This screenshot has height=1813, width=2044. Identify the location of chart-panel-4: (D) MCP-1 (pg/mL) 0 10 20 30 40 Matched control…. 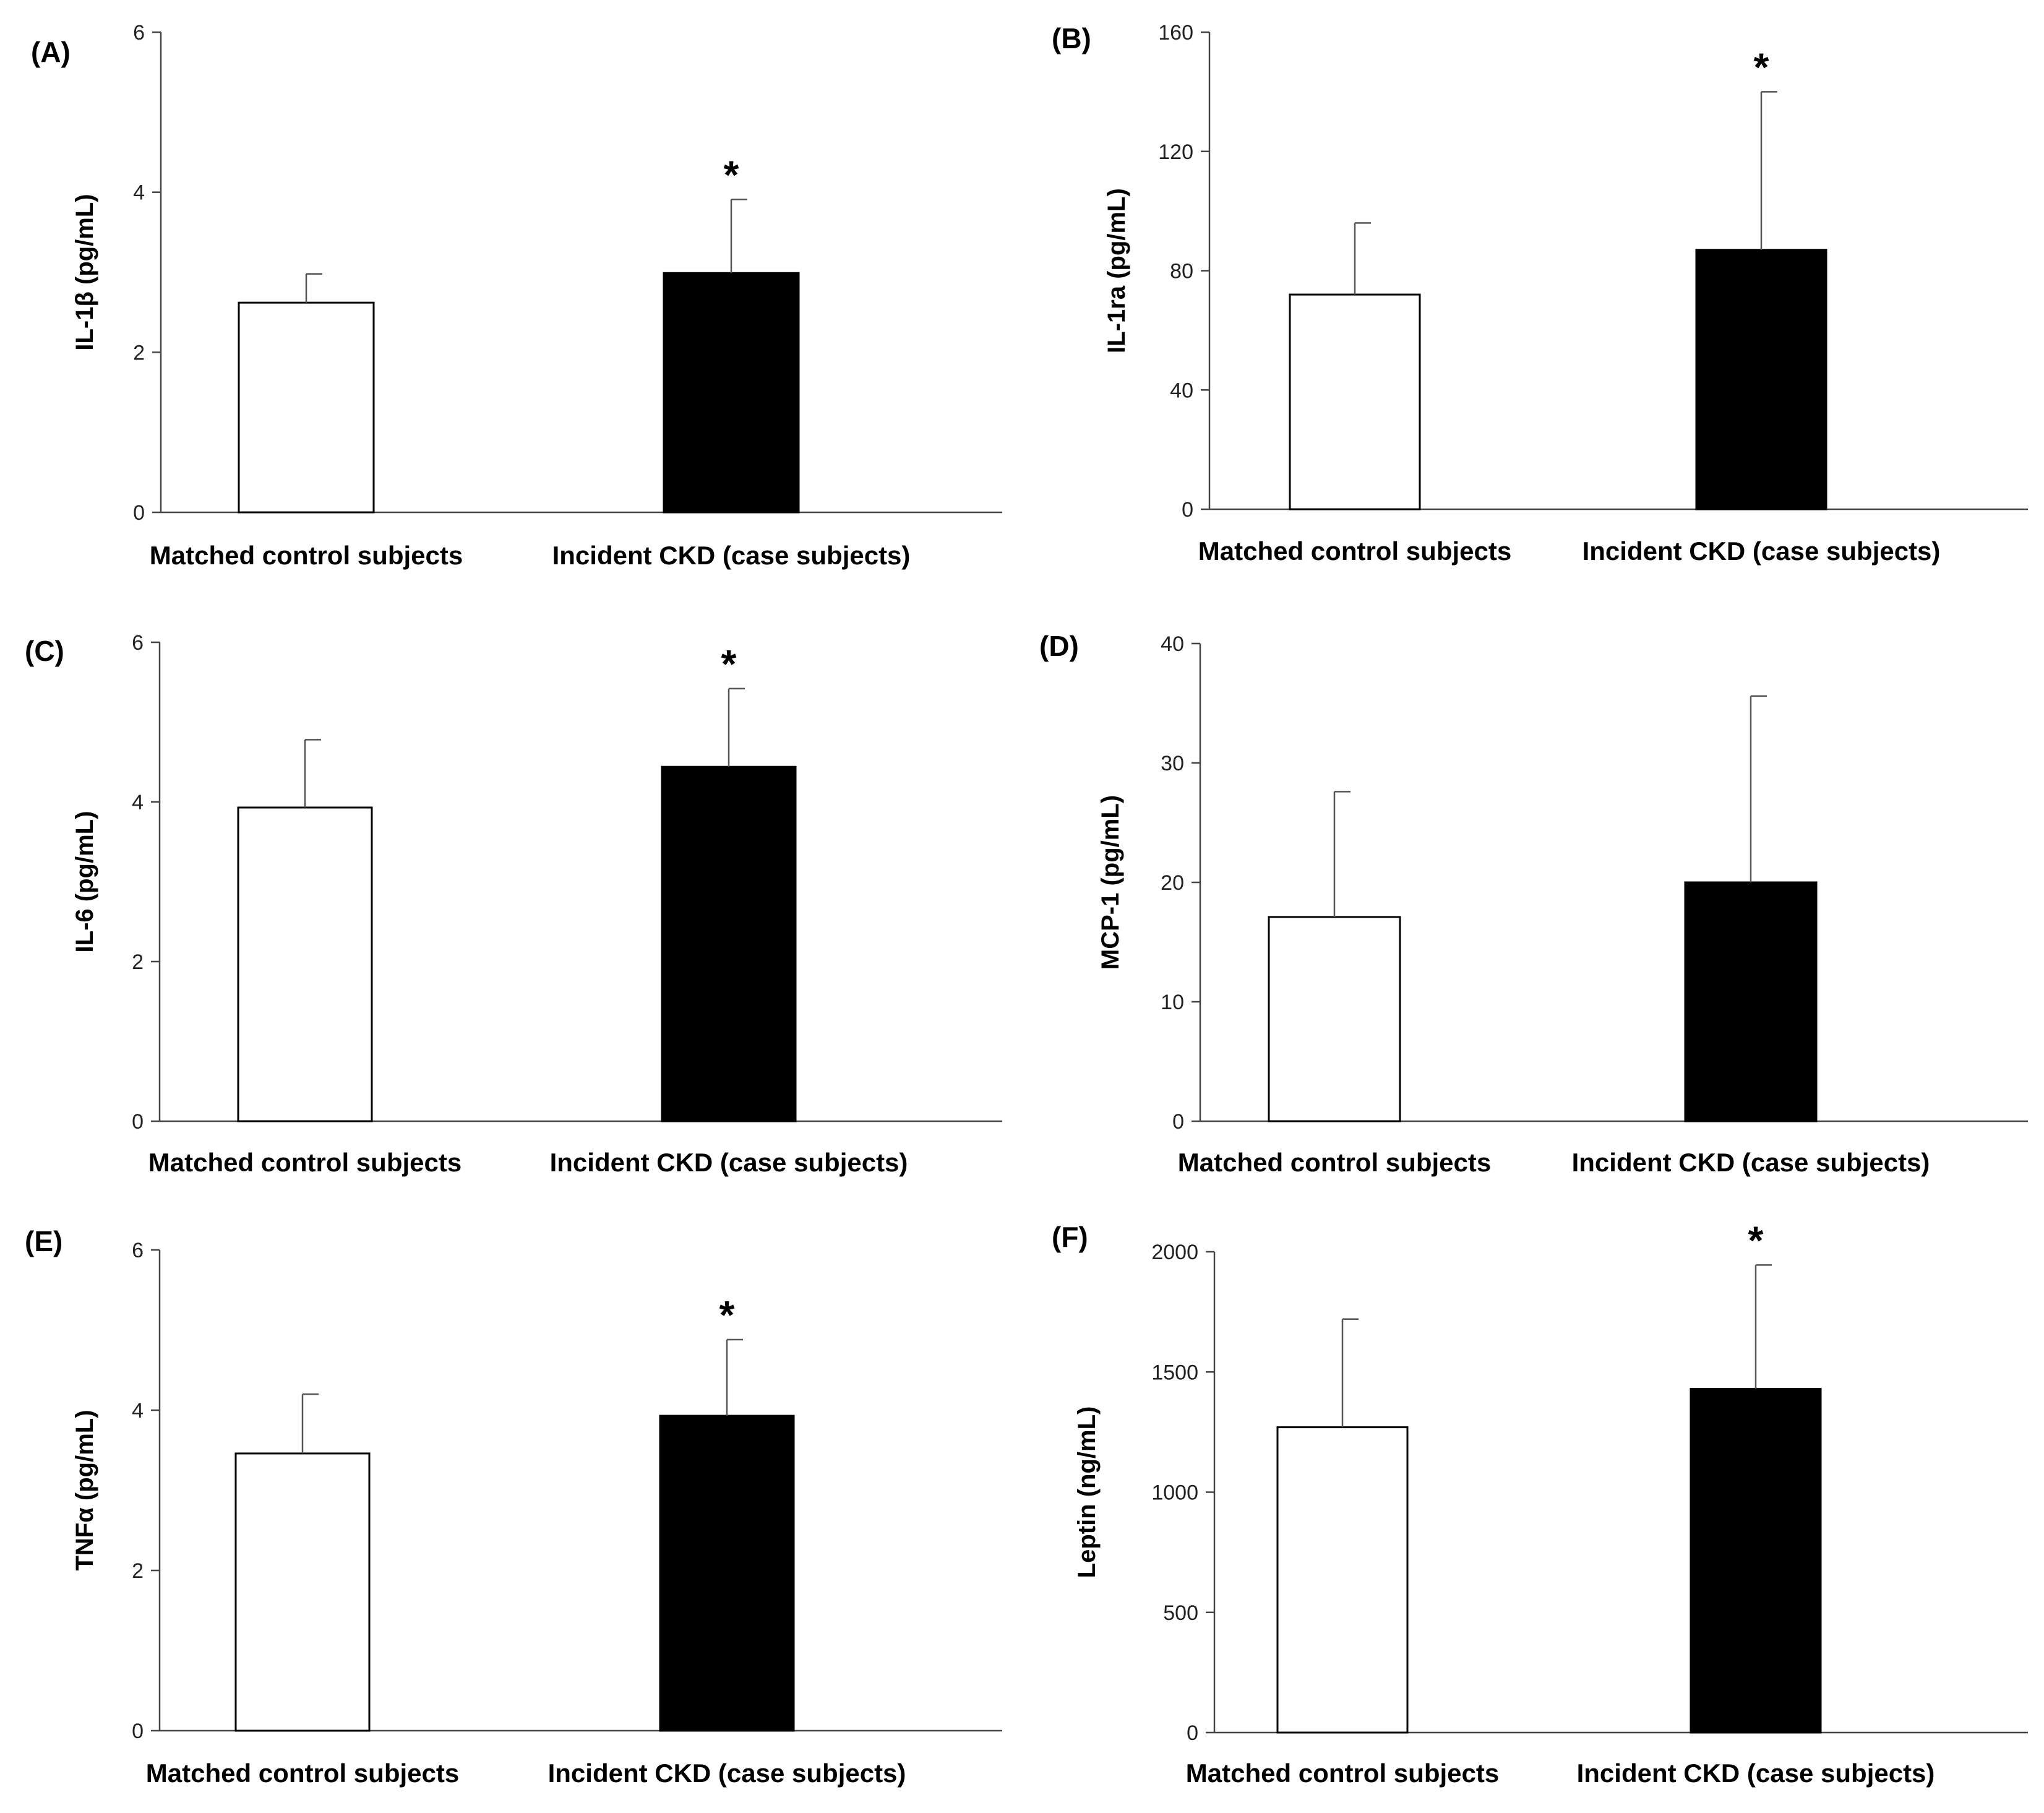
(1533, 903).